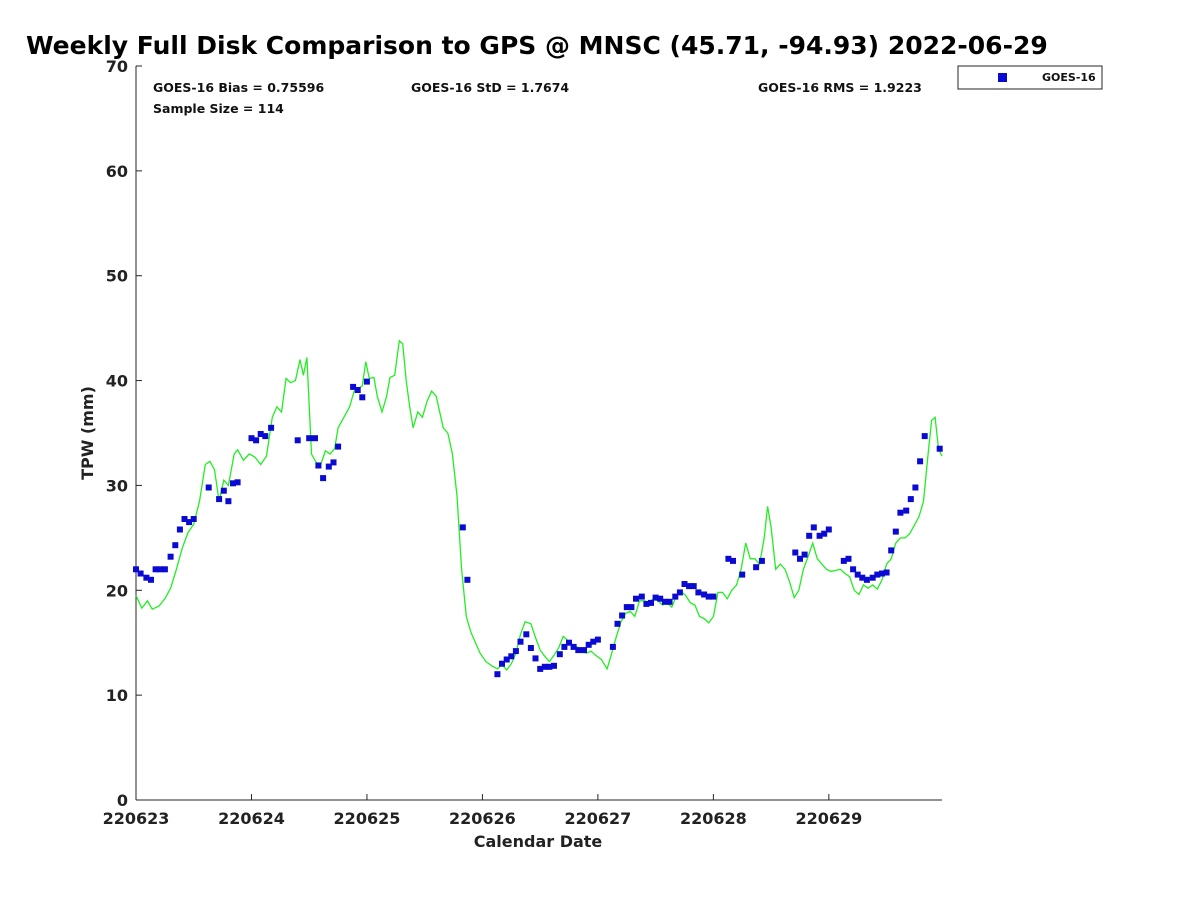  I want to click on y-tick-label: 10, so click(117, 695).